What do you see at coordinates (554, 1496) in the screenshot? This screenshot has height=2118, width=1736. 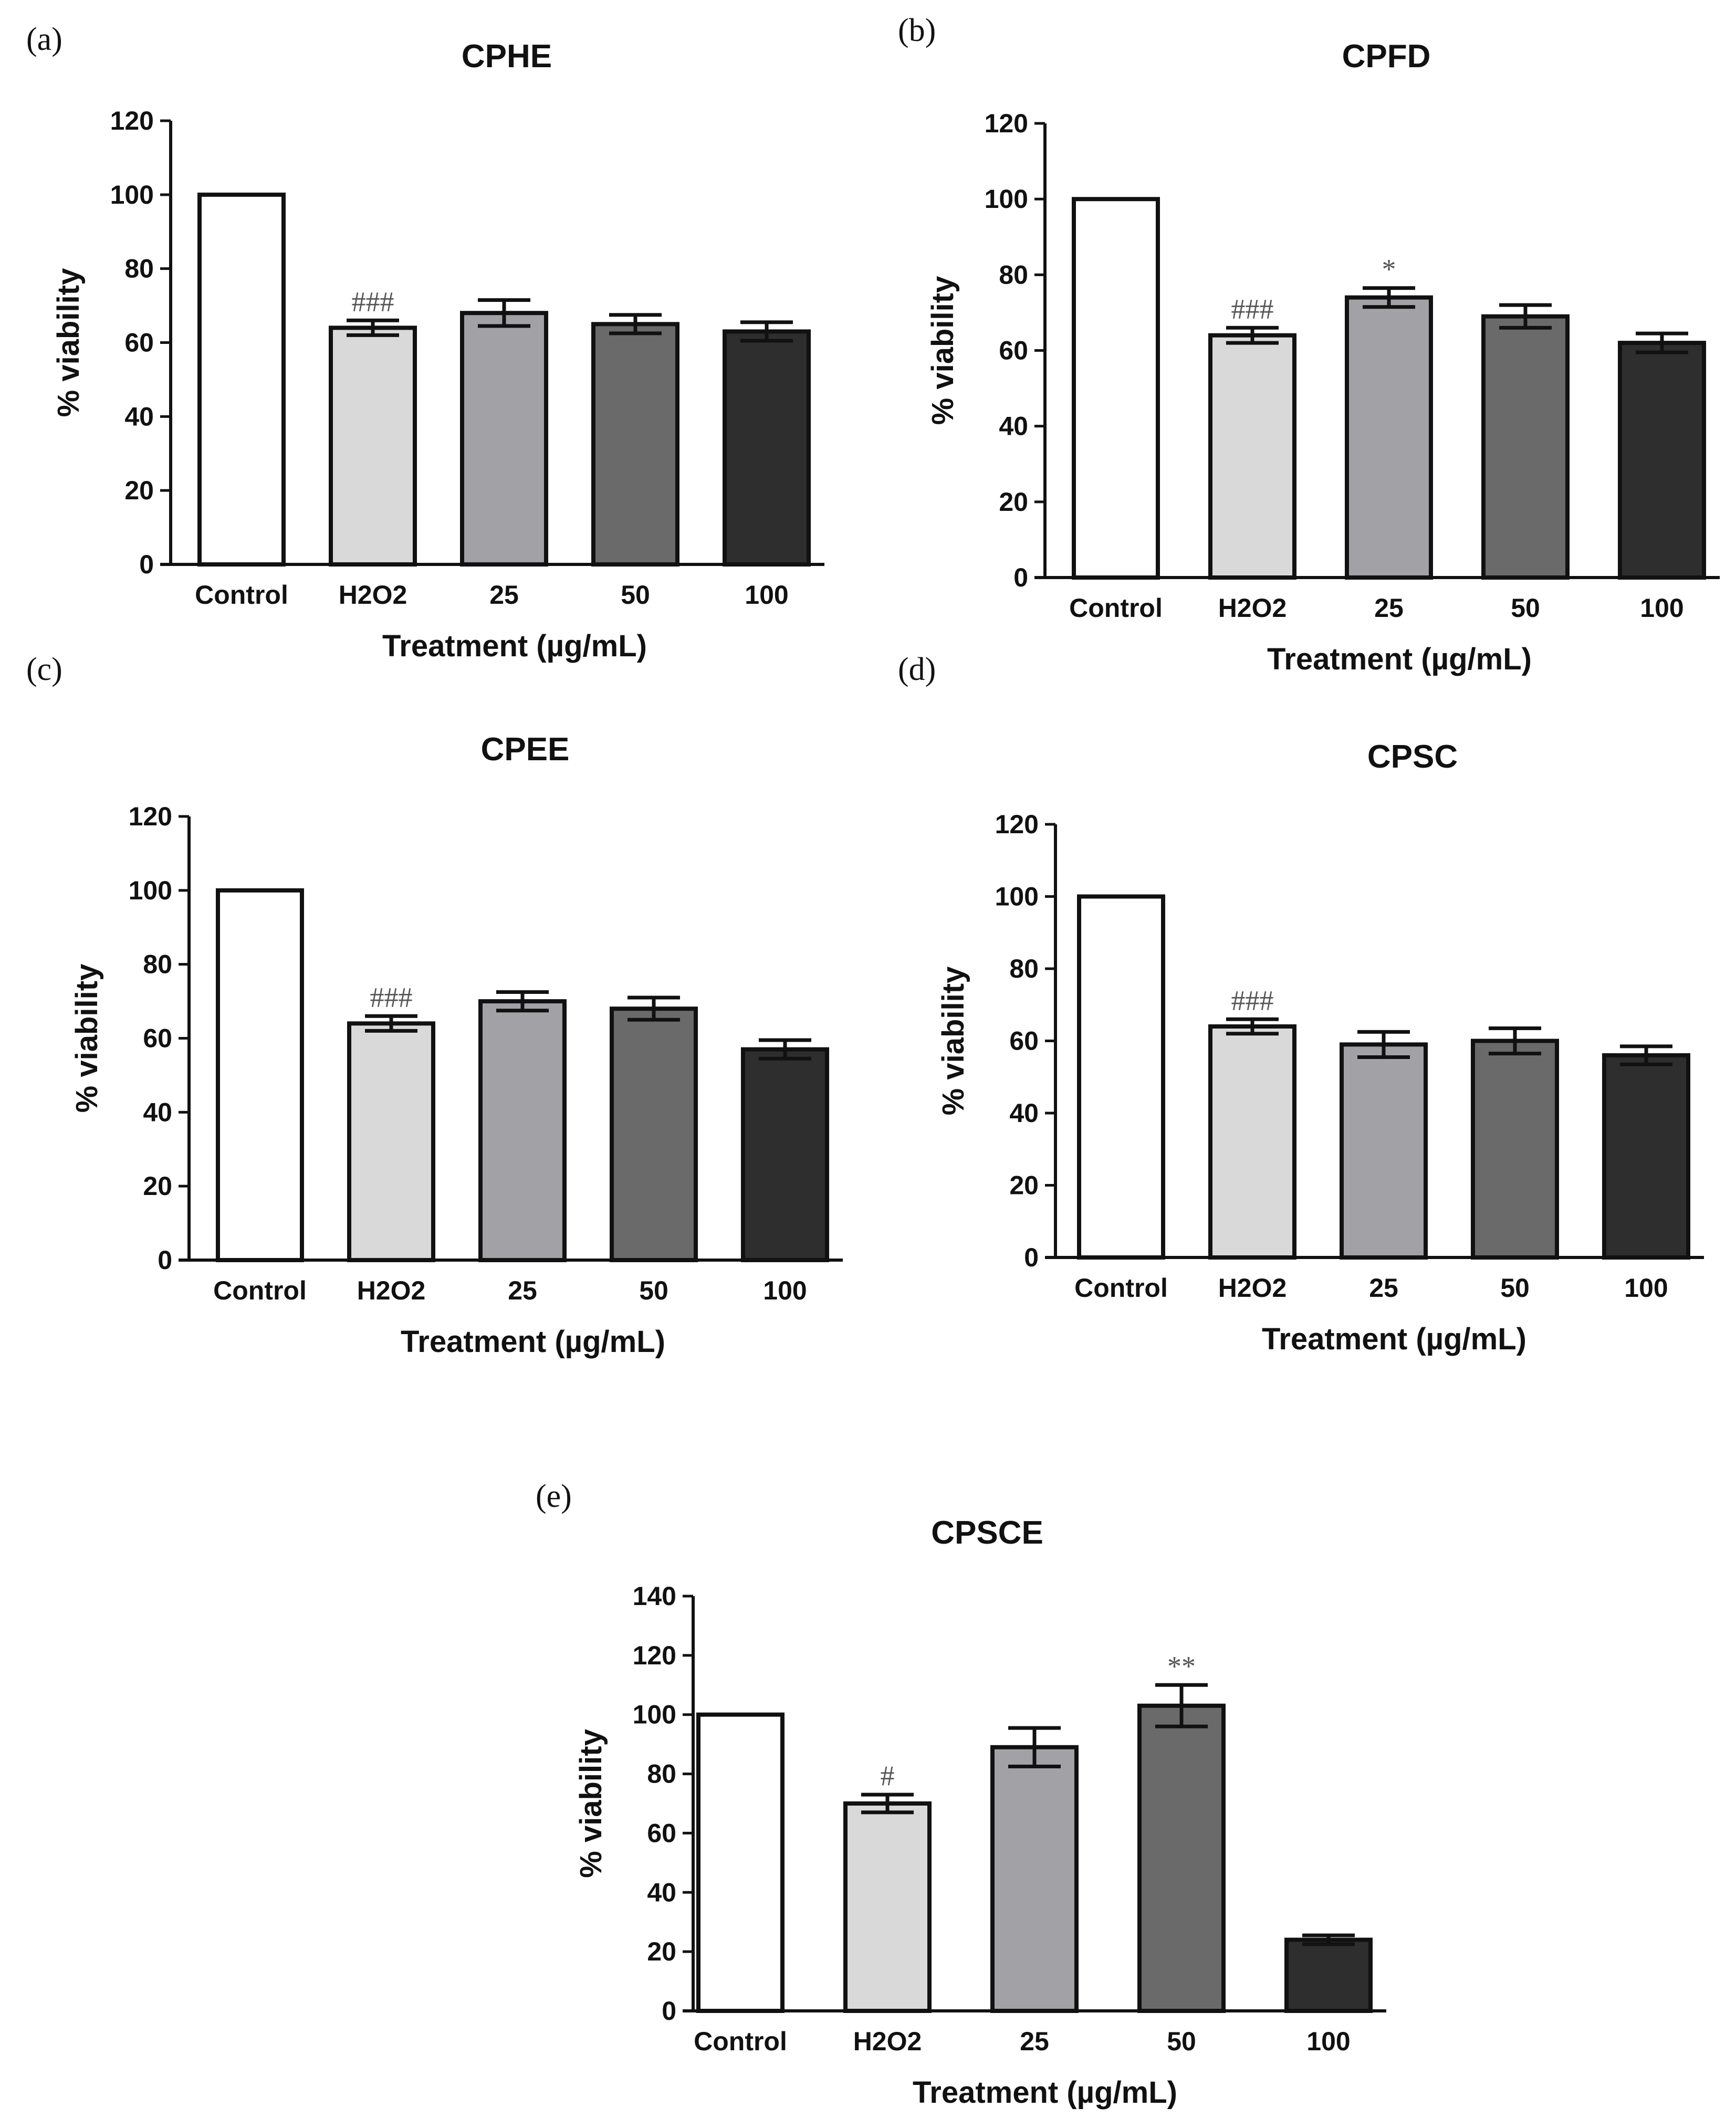 I see `panel-label: (e)` at bounding box center [554, 1496].